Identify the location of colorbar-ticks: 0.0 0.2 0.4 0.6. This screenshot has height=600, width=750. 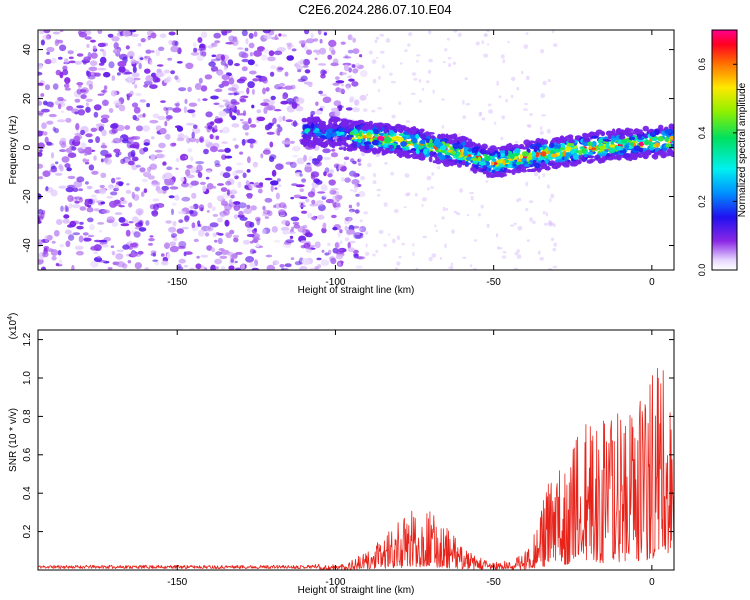
(717, 167).